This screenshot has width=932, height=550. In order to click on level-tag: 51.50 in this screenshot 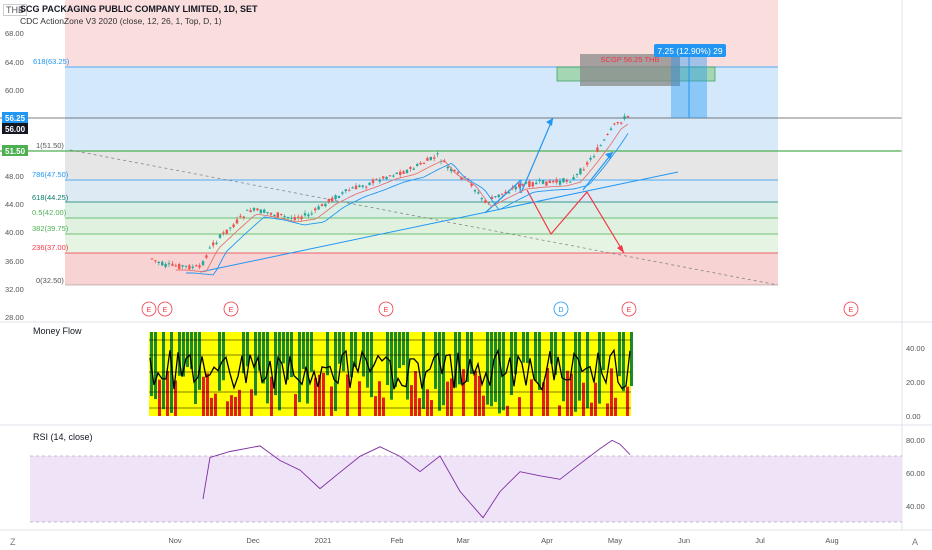, I will do `click(15, 151)`.